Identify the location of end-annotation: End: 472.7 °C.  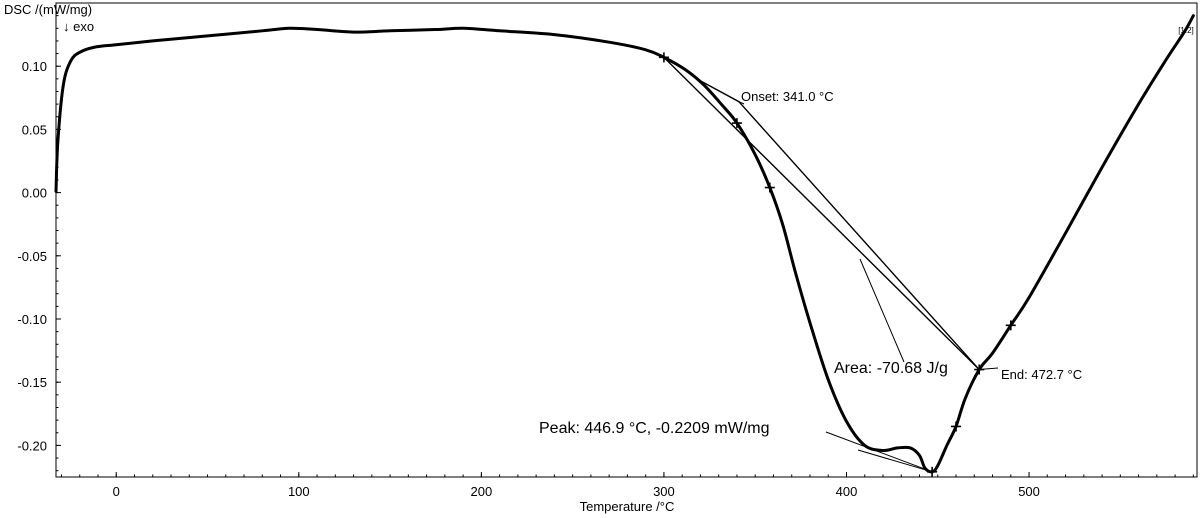
(1041, 374).